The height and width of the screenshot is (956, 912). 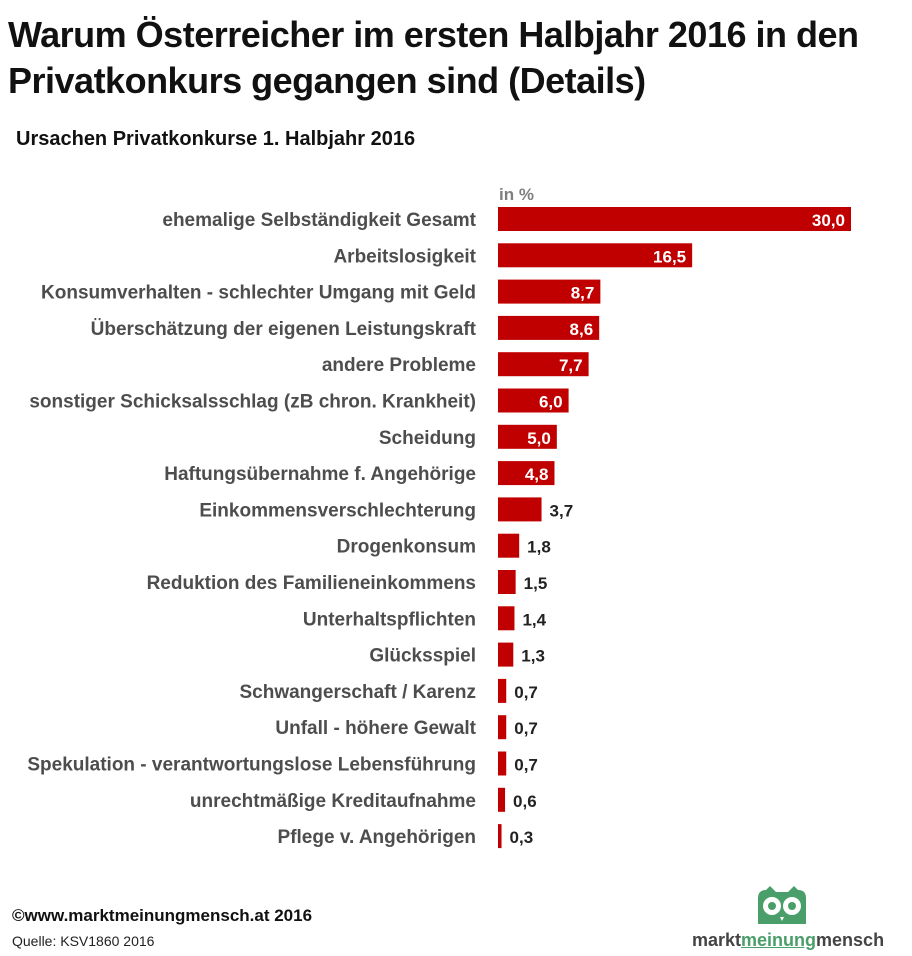 What do you see at coordinates (525, 801) in the screenshot?
I see `value-label: 0,6` at bounding box center [525, 801].